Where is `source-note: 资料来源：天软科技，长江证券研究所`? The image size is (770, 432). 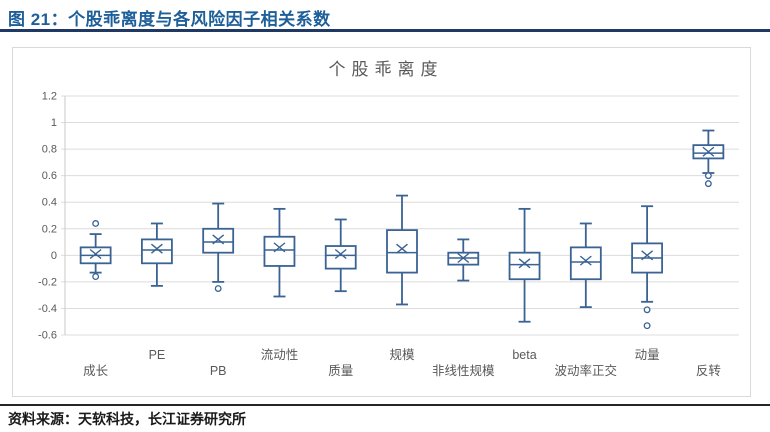
source-note: 资料来源：天软科技，长江证券研究所 is located at coordinates (127, 419).